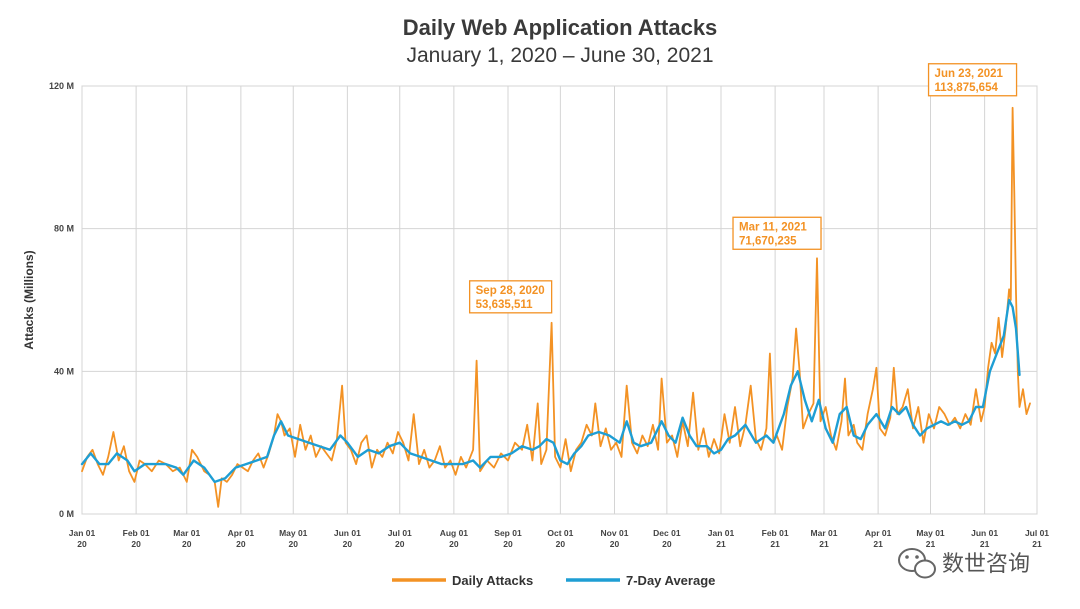  I want to click on y-tick-label: 120 M, so click(61, 86).